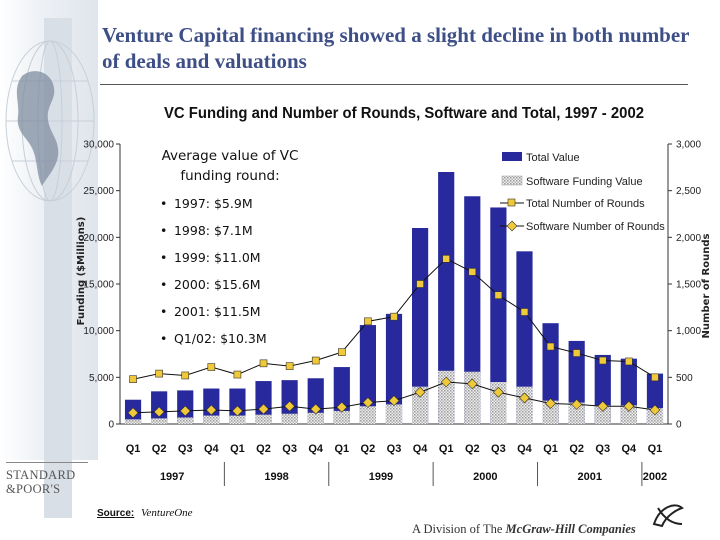 This screenshot has height=540, width=720. I want to click on y2-tick-label: 1,500, so click(688, 285).